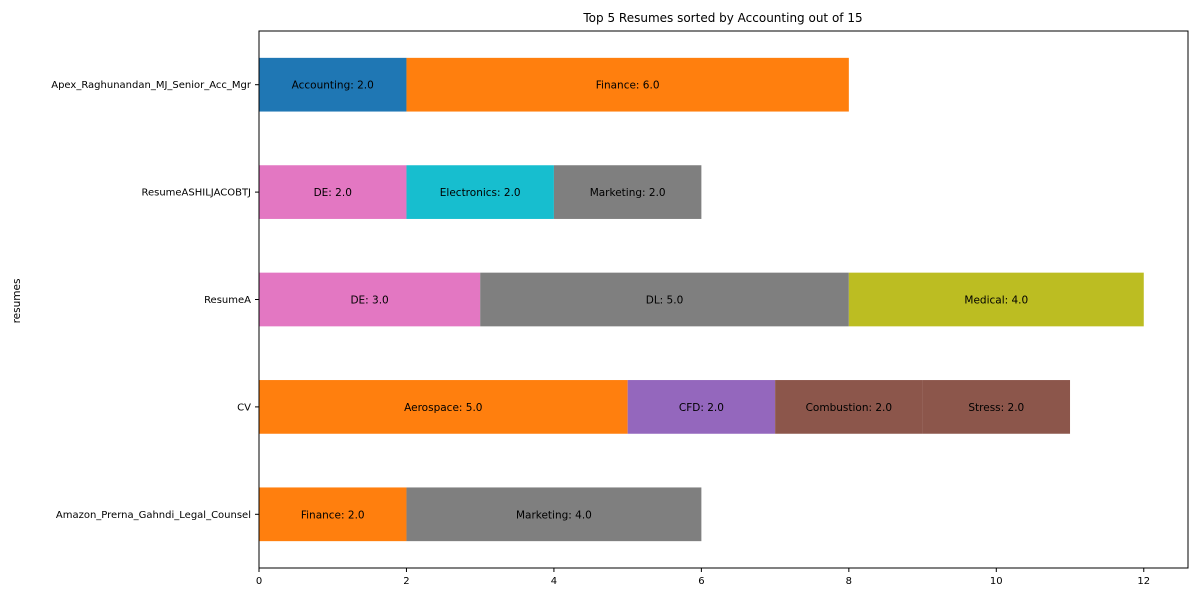 The width and height of the screenshot is (1200, 600). What do you see at coordinates (554, 581) in the screenshot?
I see `x-tick-label: 4` at bounding box center [554, 581].